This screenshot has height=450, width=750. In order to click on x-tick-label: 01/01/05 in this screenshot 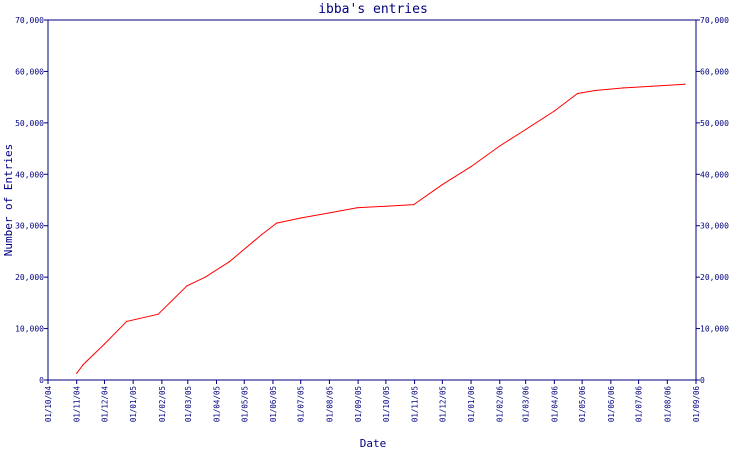, I will do `click(133, 404)`.